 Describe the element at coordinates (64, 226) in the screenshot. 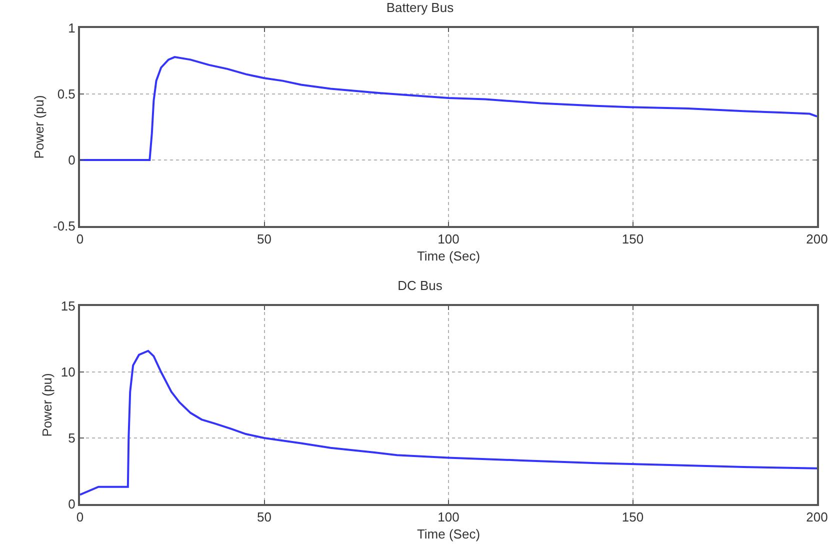

I see `y-tick-label: -0.5` at that location.